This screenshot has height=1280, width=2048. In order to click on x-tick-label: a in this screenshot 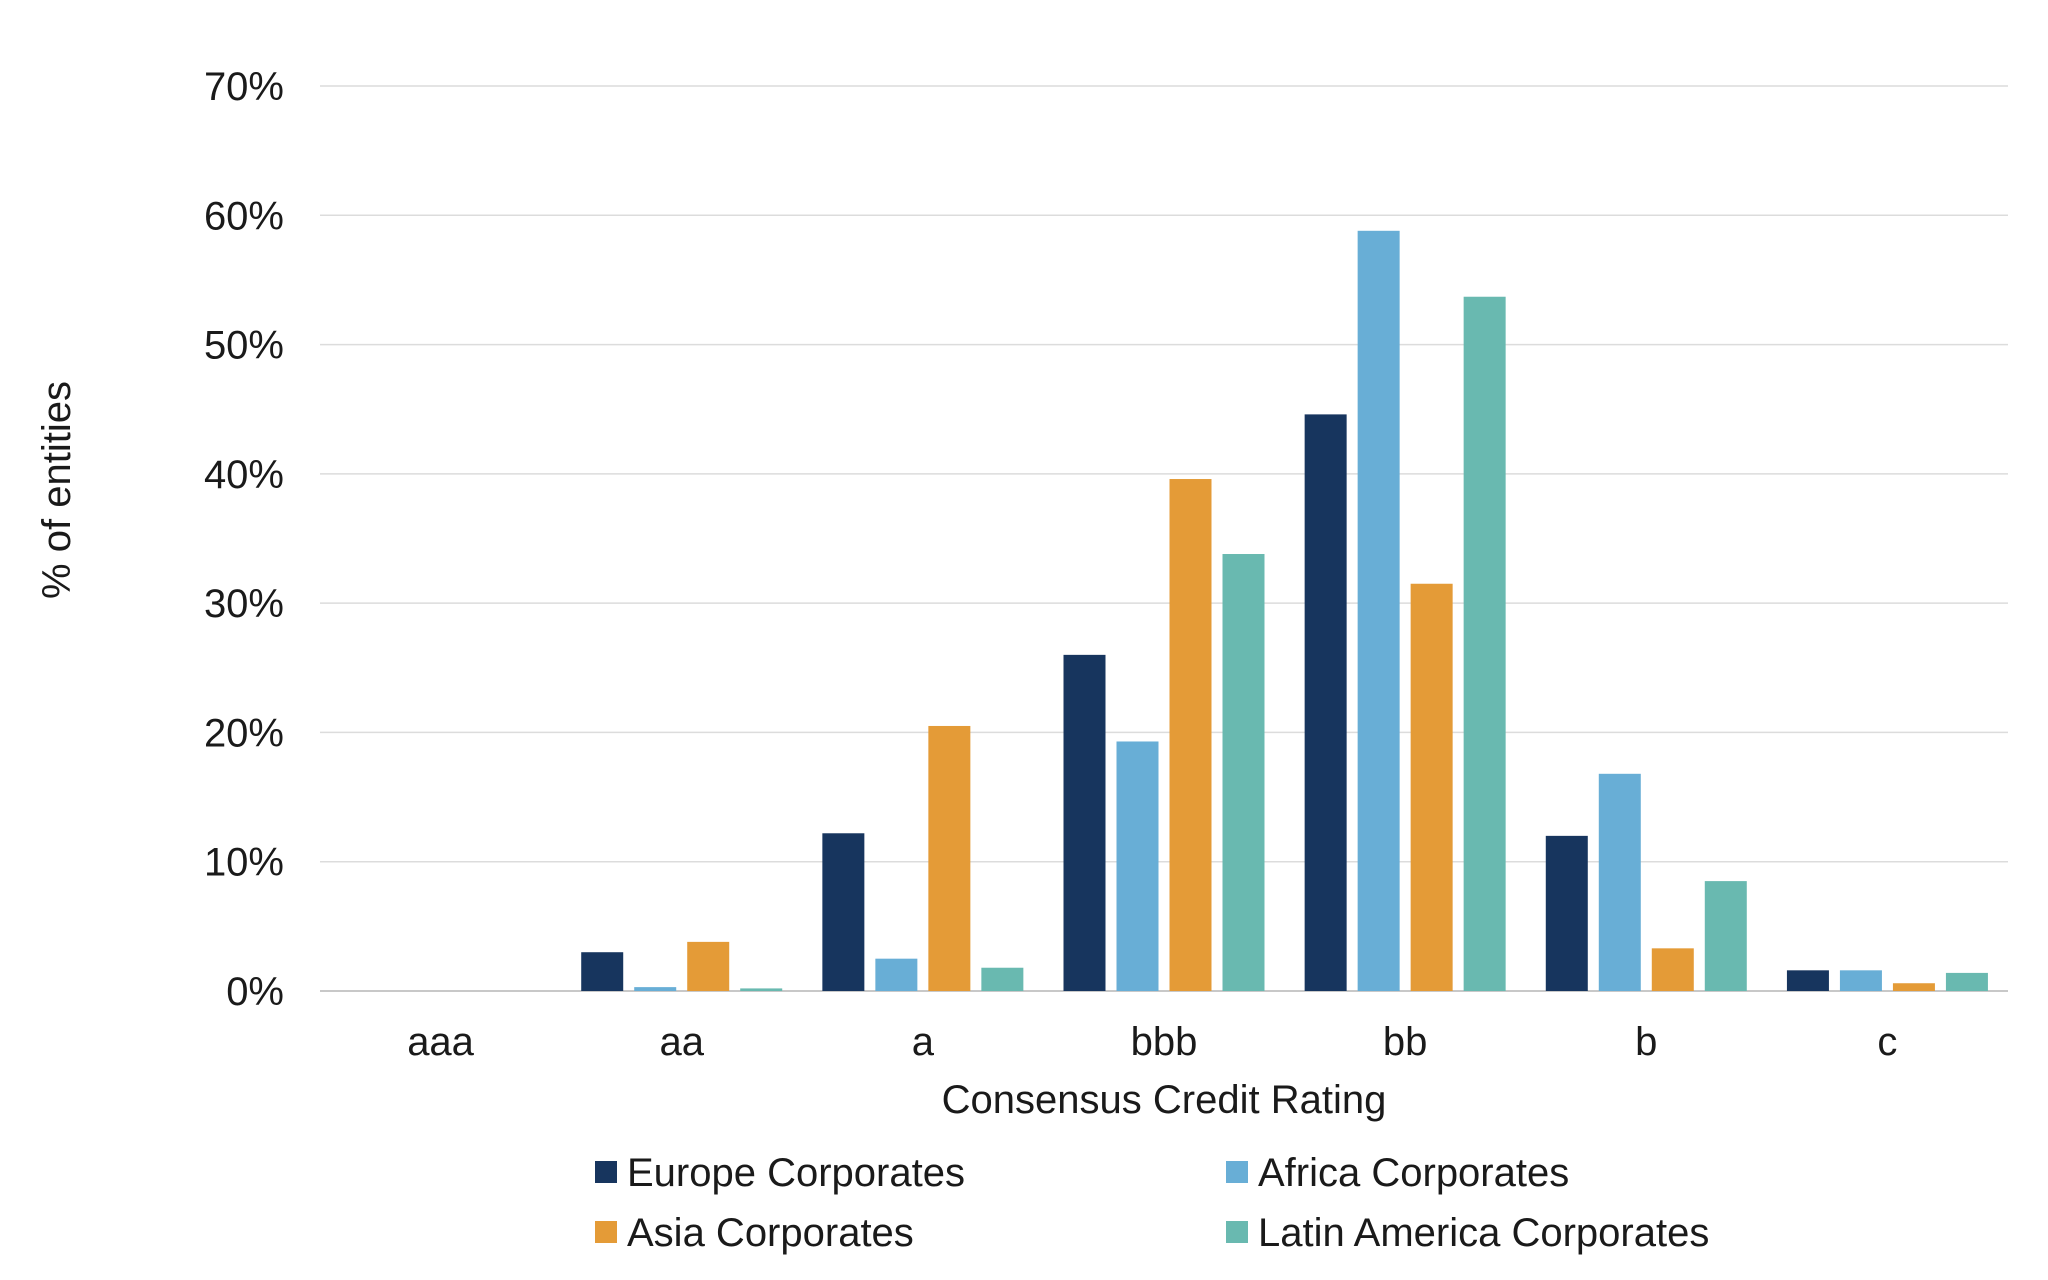, I will do `click(923, 1042)`.